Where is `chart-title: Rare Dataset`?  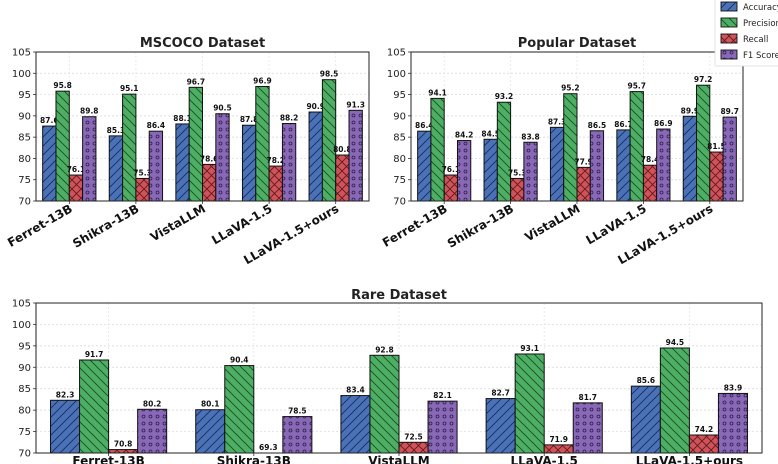
chart-title: Rare Dataset is located at coordinates (399, 295).